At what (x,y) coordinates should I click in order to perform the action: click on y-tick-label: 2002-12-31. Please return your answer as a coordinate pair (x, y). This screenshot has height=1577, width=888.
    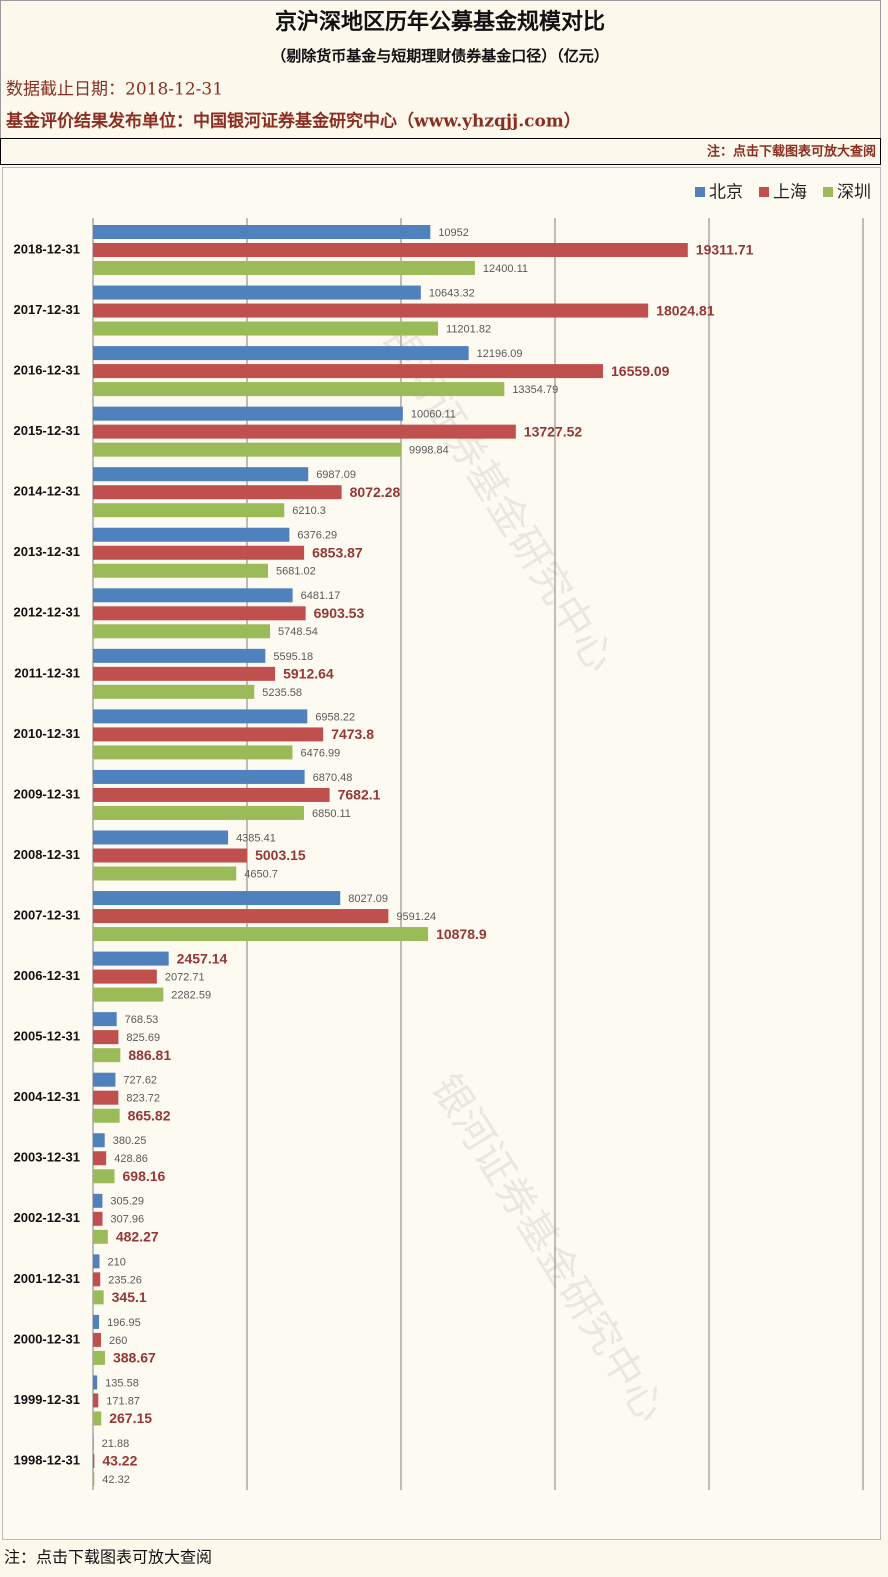
    Looking at the image, I should click on (47, 1217).